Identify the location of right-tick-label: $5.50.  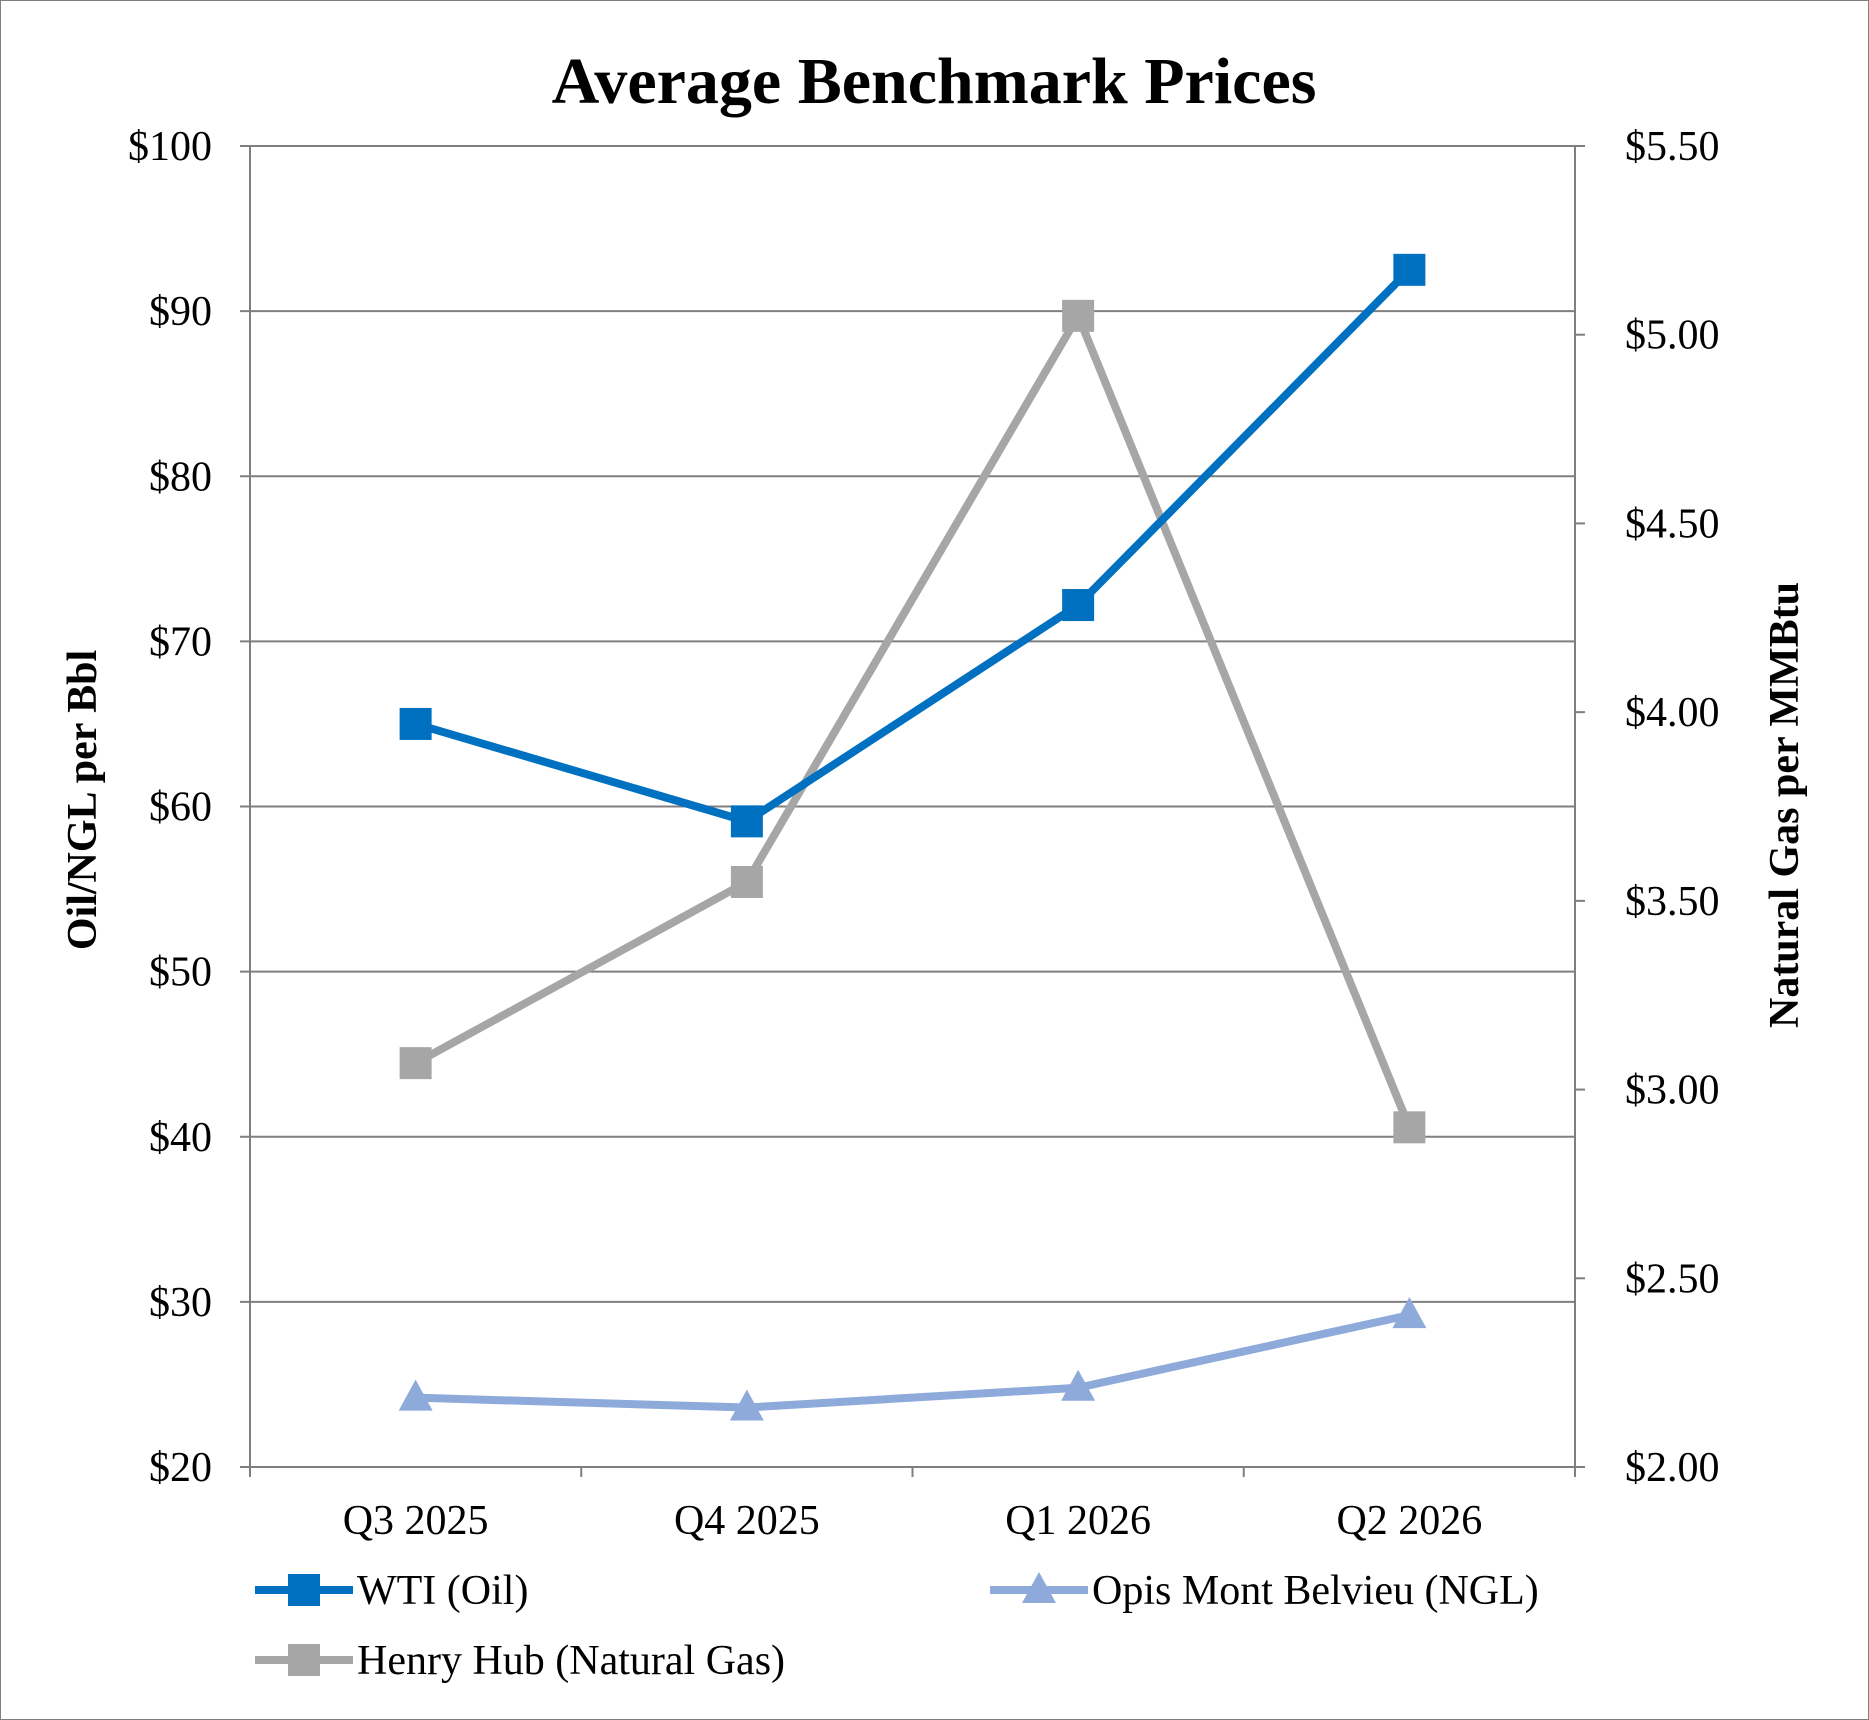
(1672, 147).